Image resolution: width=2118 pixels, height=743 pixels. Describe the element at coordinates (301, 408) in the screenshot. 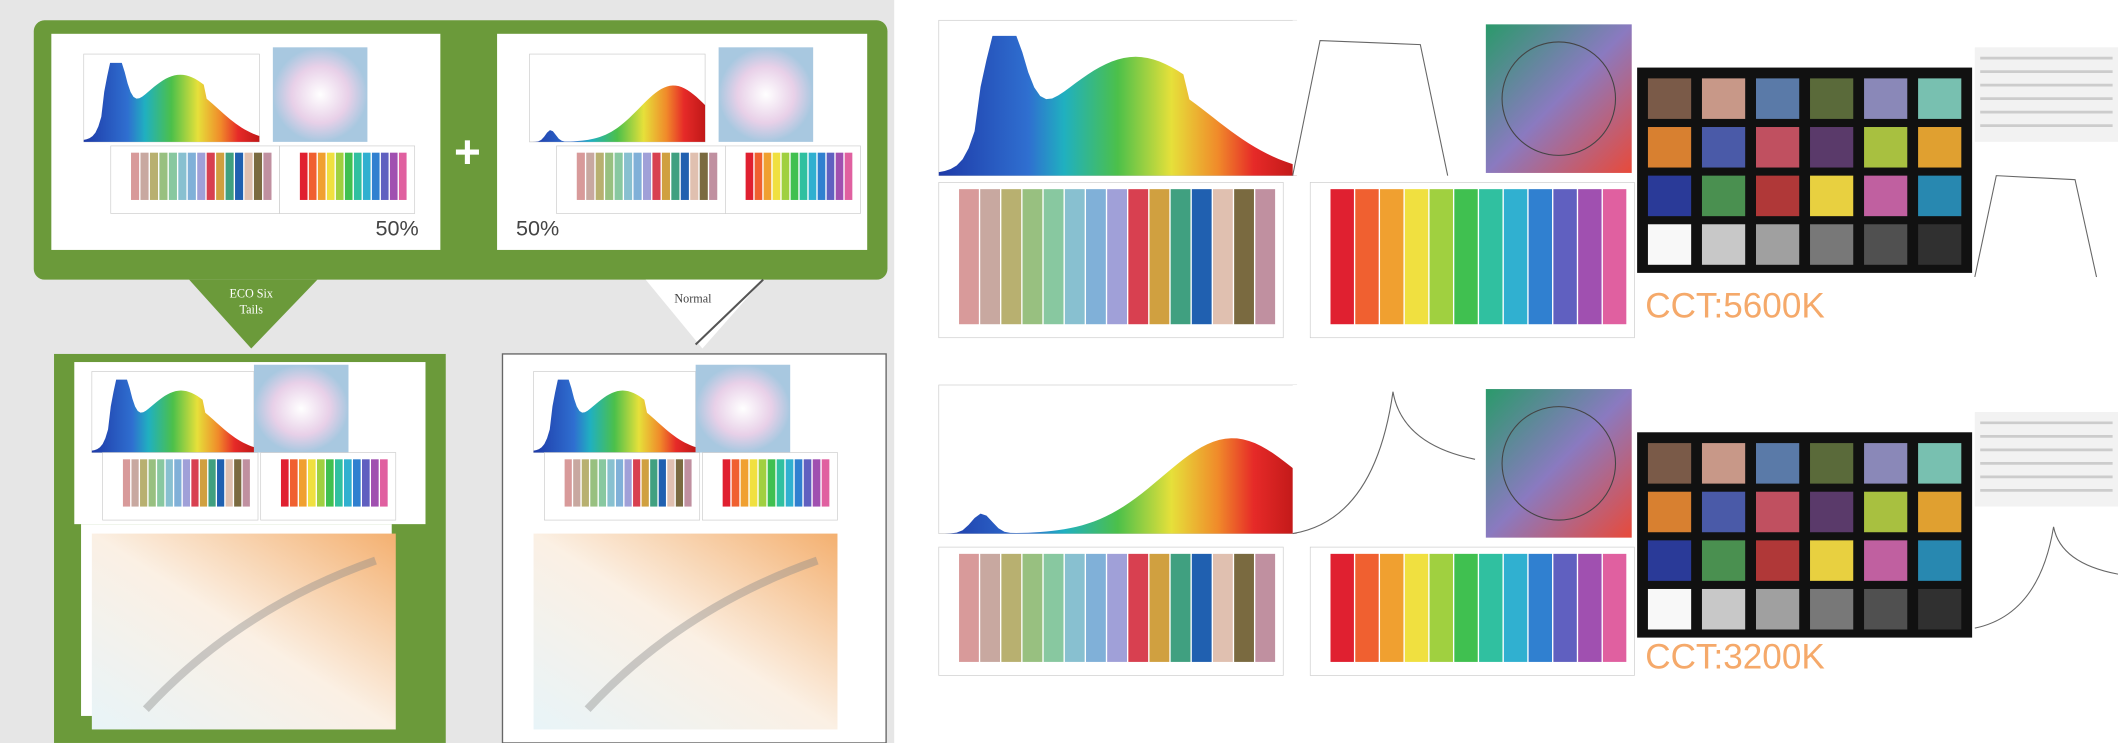

I see `color-wheel` at that location.